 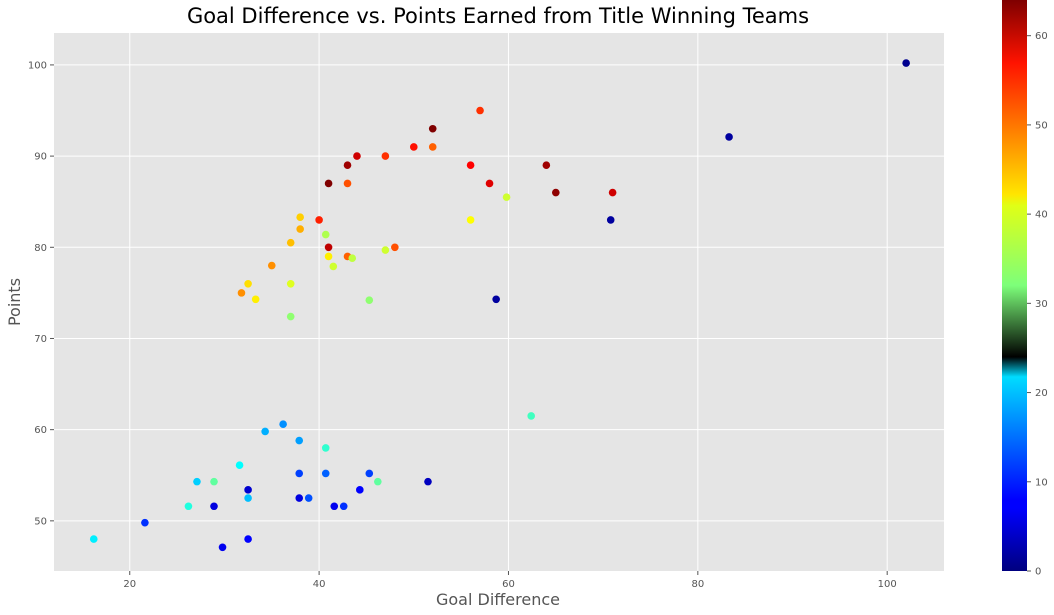 I want to click on y-tick-label-4: 90, so click(x=40, y=157).